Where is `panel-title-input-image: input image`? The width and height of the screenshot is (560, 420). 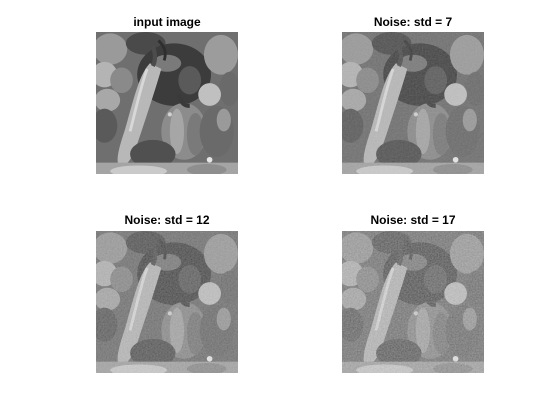 panel-title-input-image: input image is located at coordinates (167, 22).